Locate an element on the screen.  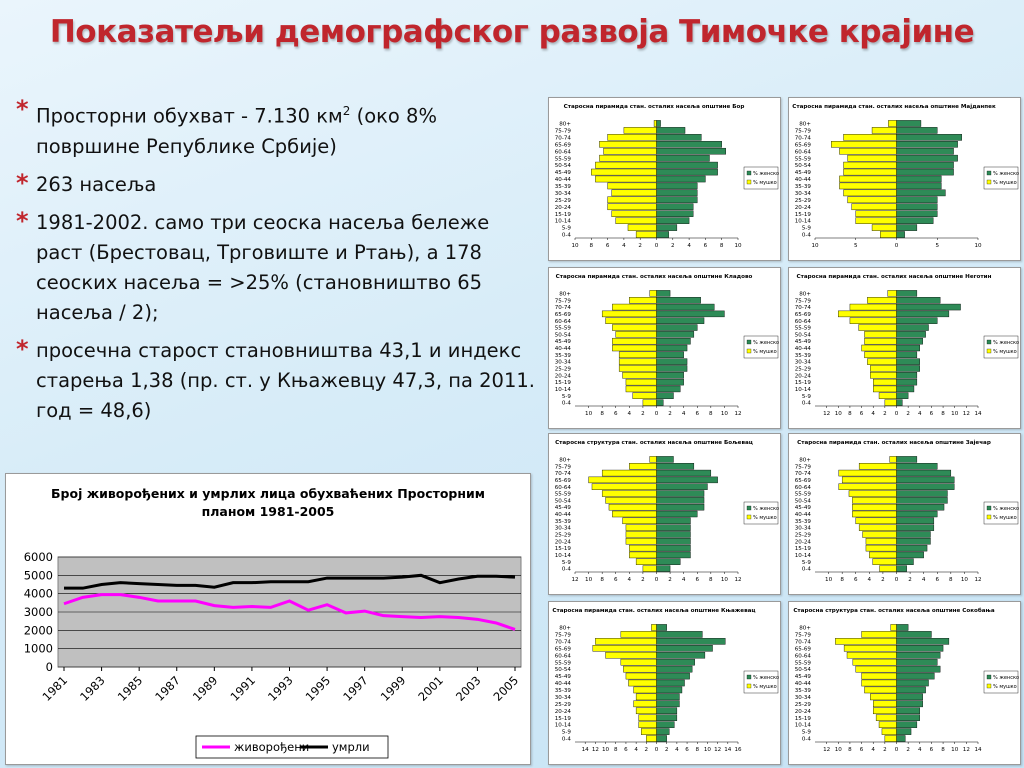
pyramid-legend-box is located at coordinates (761, 347).